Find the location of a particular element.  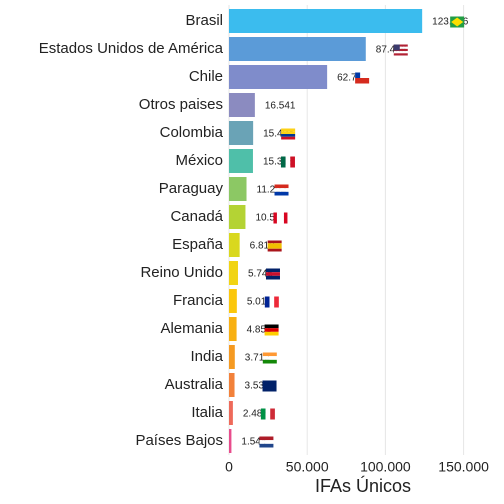

category-label: Canadá is located at coordinates (196, 216).